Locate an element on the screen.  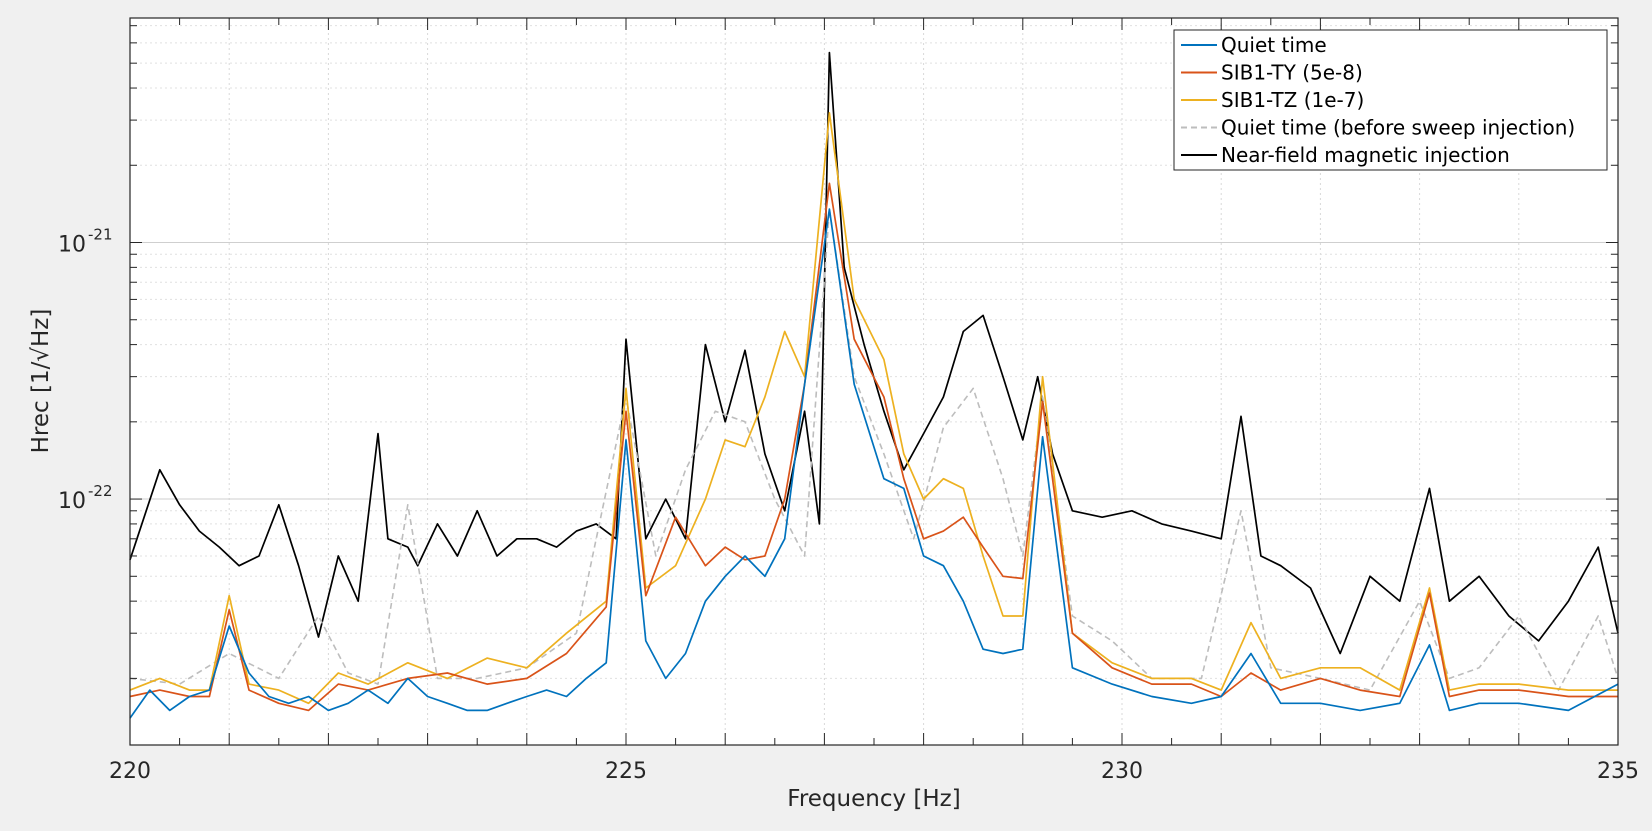
x-axis-label: Frequency [Hz] is located at coordinates (873, 799).